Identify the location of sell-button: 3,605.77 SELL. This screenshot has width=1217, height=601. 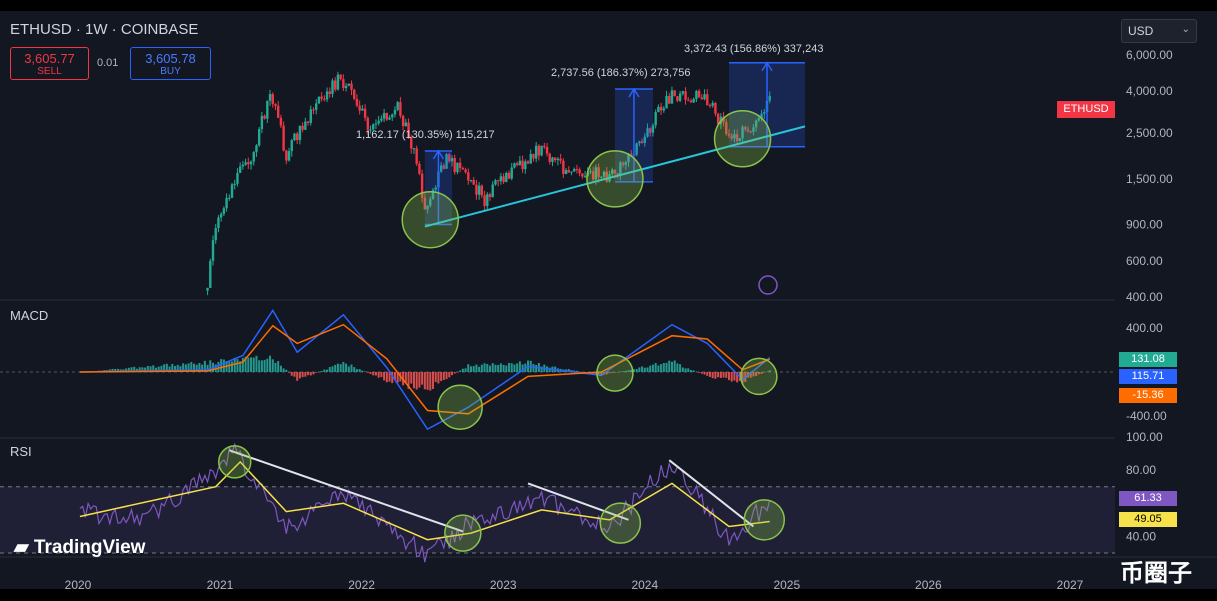
(49, 63).